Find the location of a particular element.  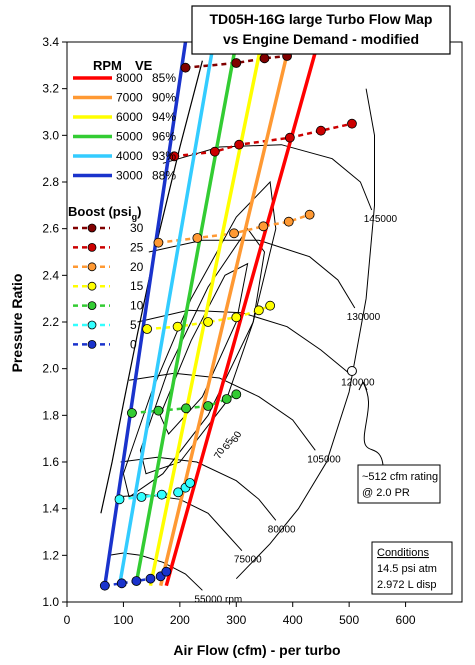

x-axis-label: Air Flow (cfm) - per turbo is located at coordinates (256, 650).